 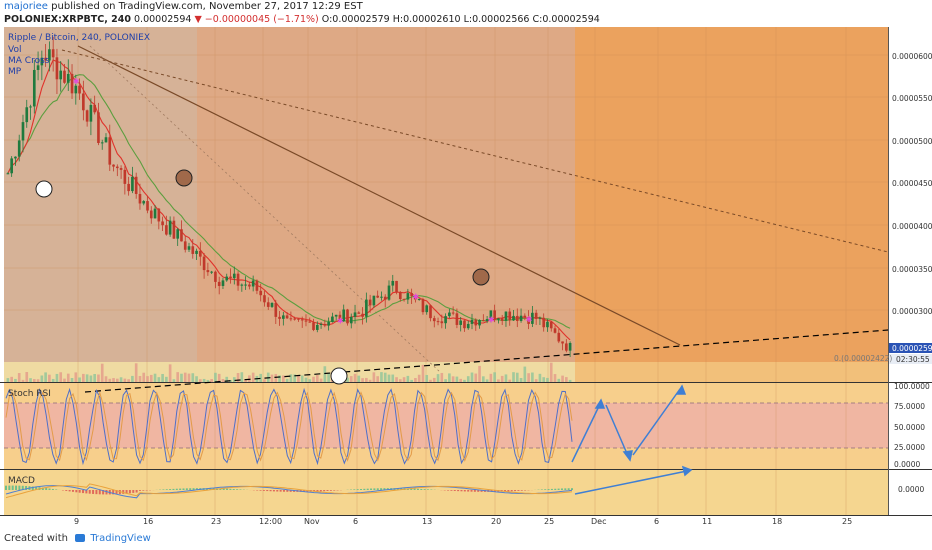 What do you see at coordinates (912, 425) in the screenshot?
I see `rsi-axis: 100.0000 75.0000 50.0000 25.0000 0.0000` at bounding box center [912, 425].